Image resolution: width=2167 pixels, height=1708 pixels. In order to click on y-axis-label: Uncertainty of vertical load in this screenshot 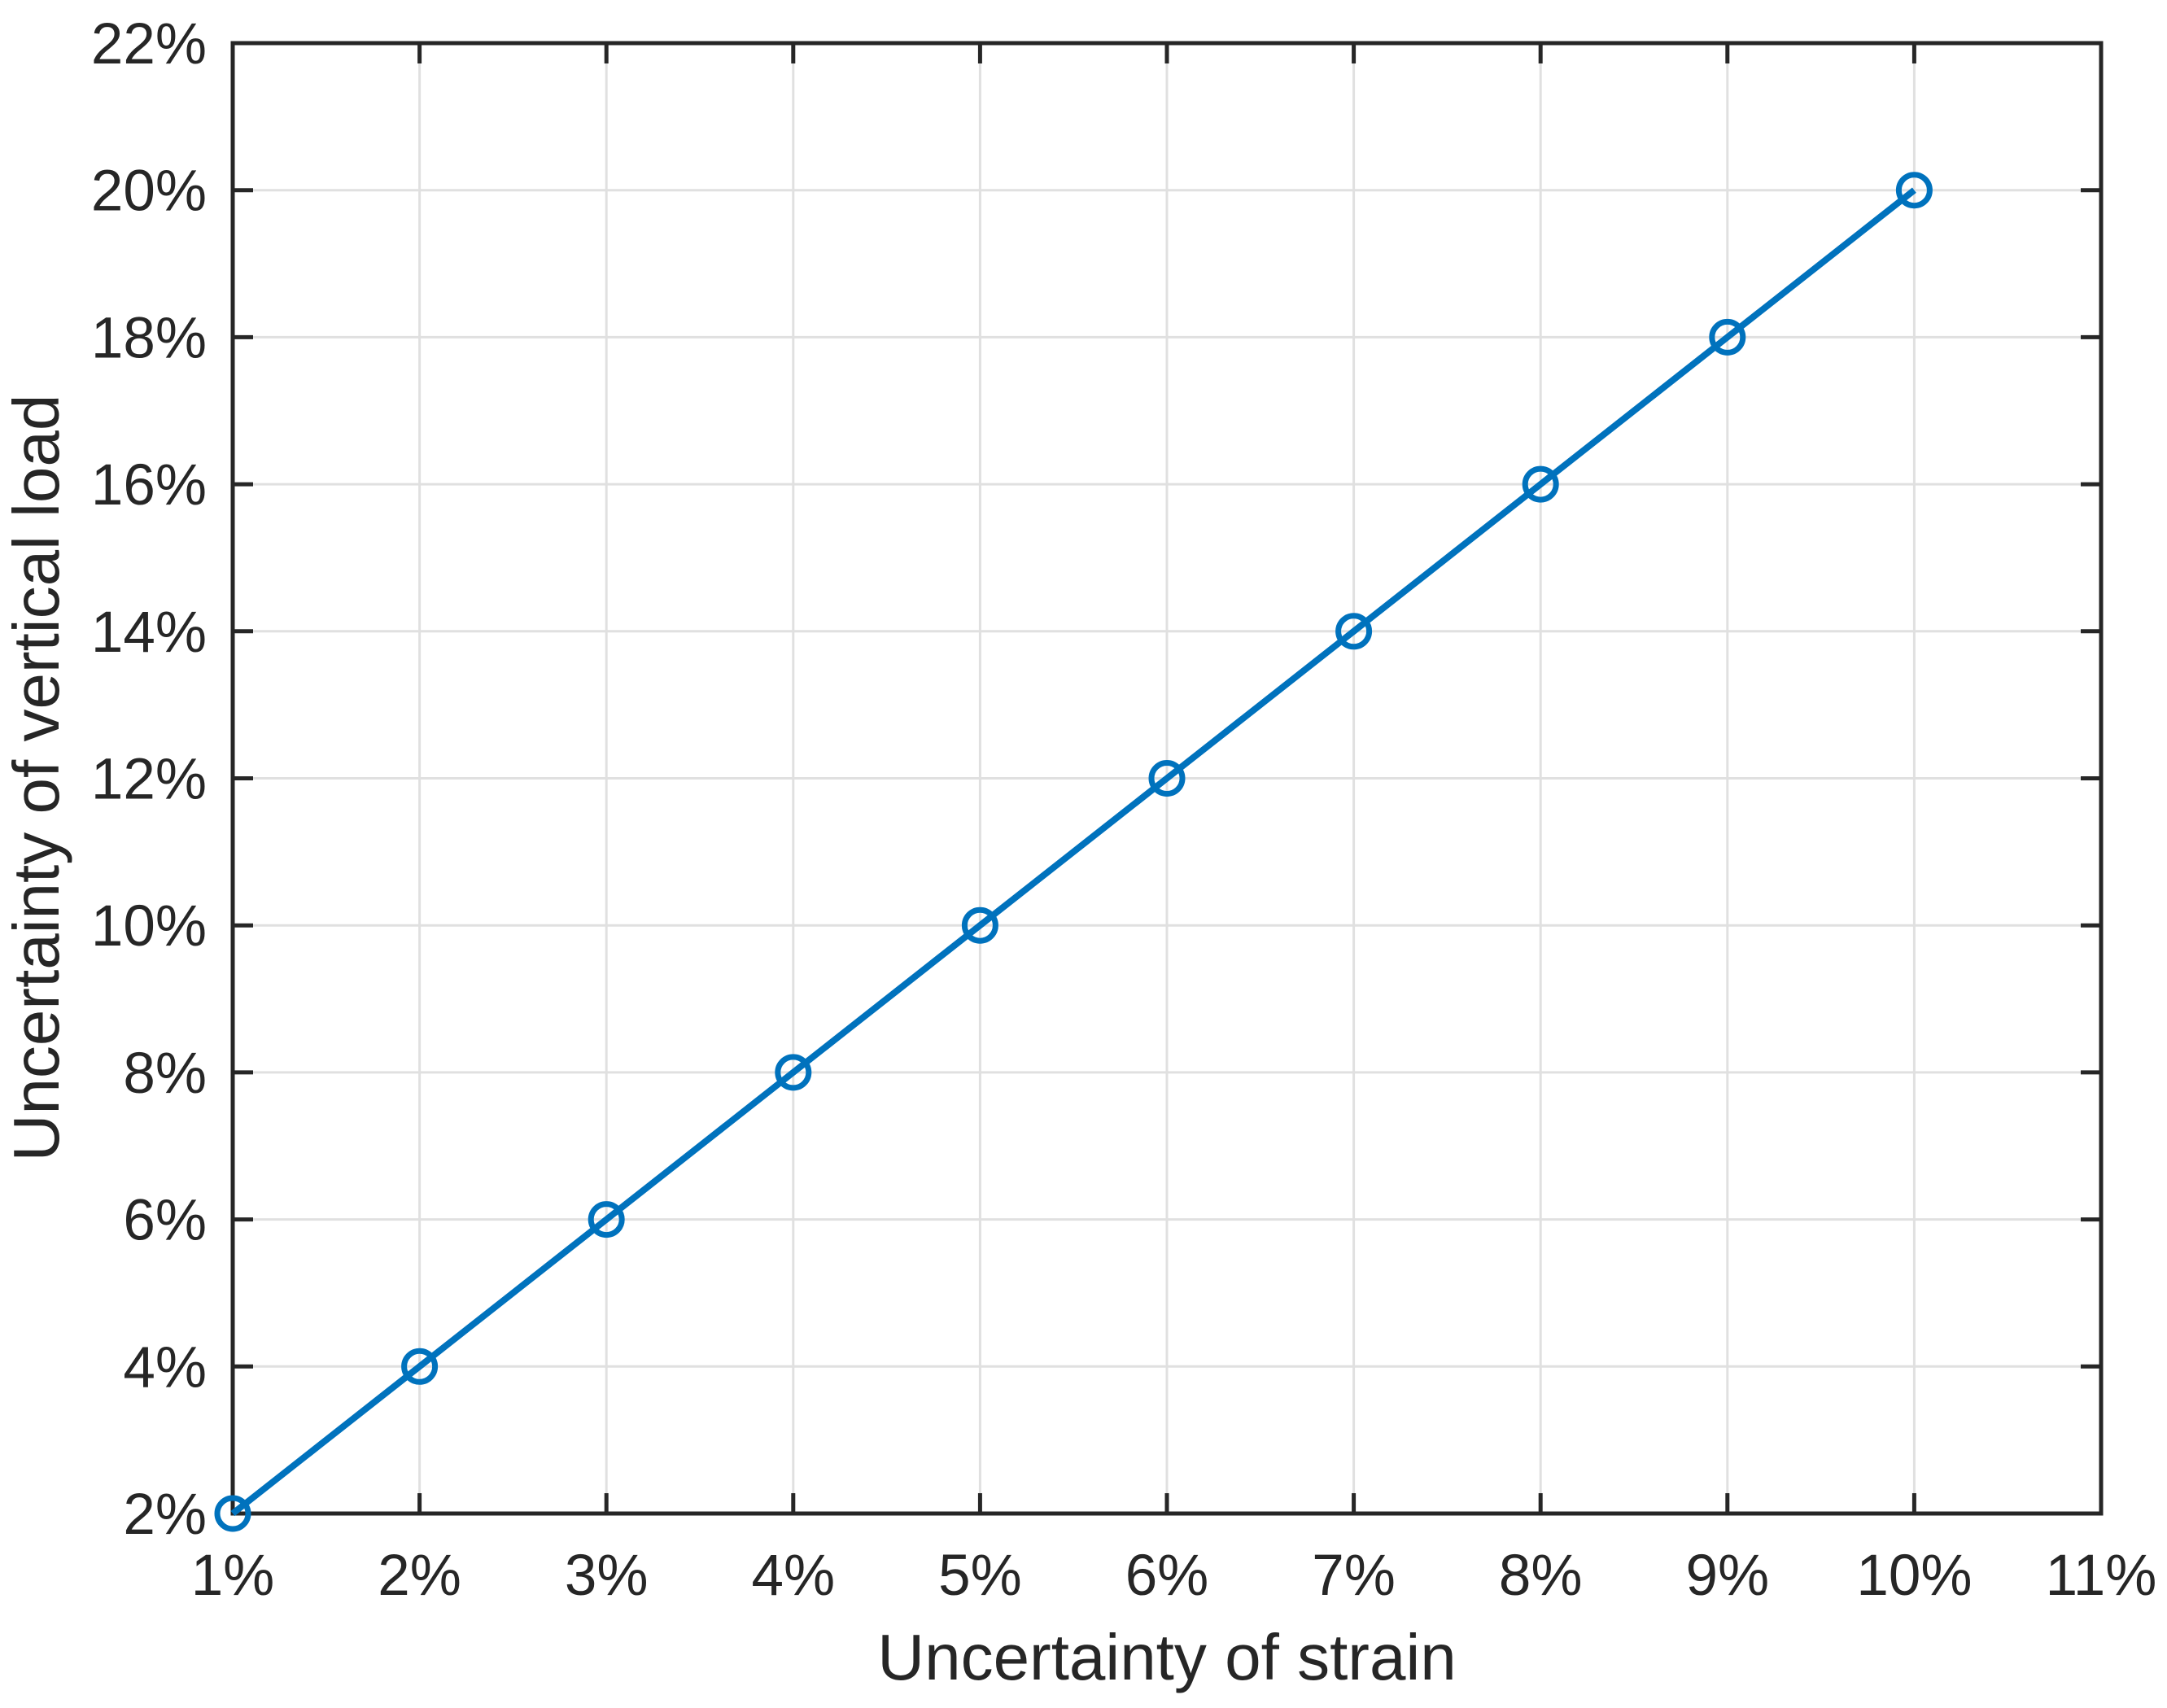, I will do `click(36, 778)`.